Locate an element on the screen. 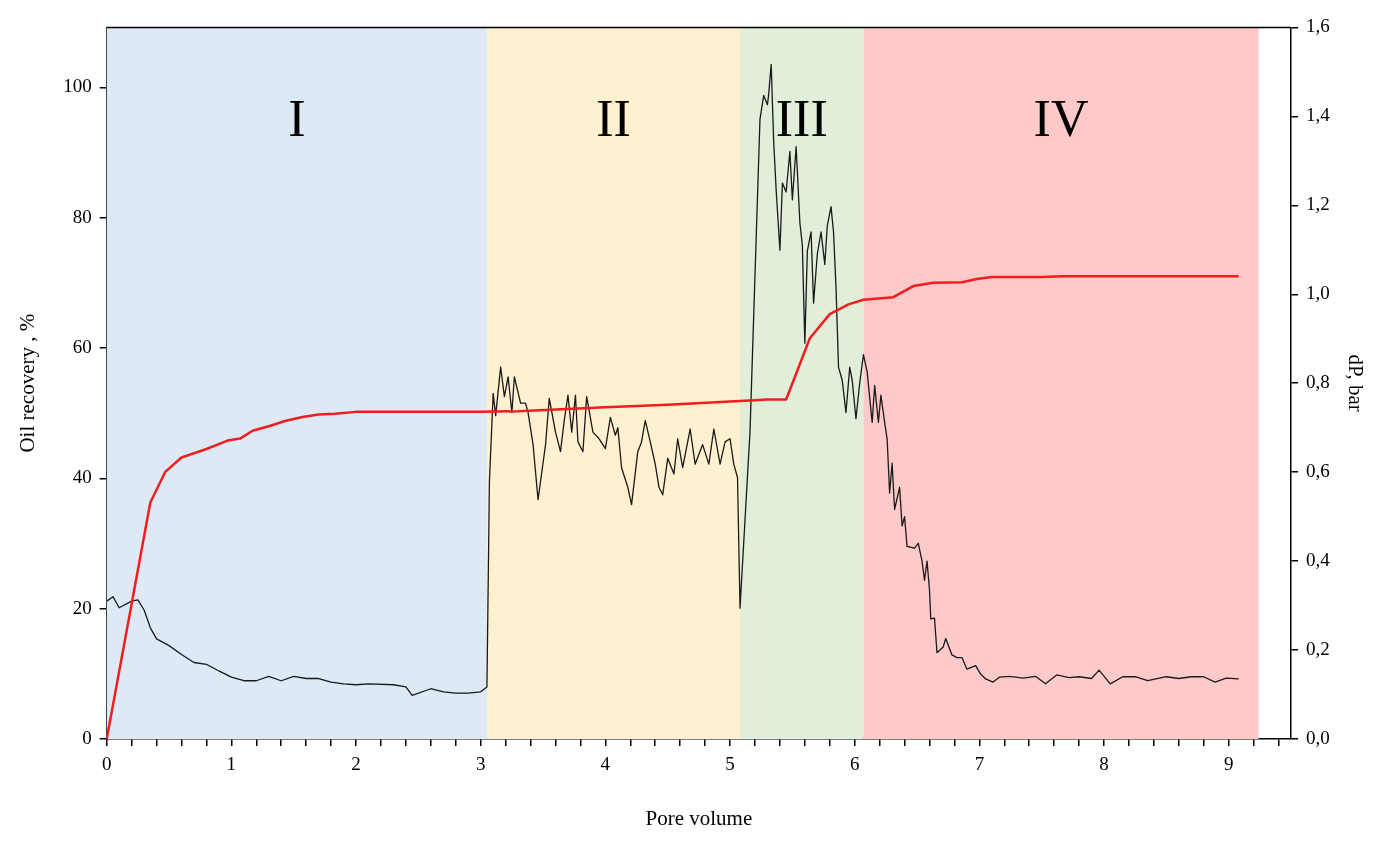 The width and height of the screenshot is (1389, 852). x-tick-label: 1 is located at coordinates (231, 764).